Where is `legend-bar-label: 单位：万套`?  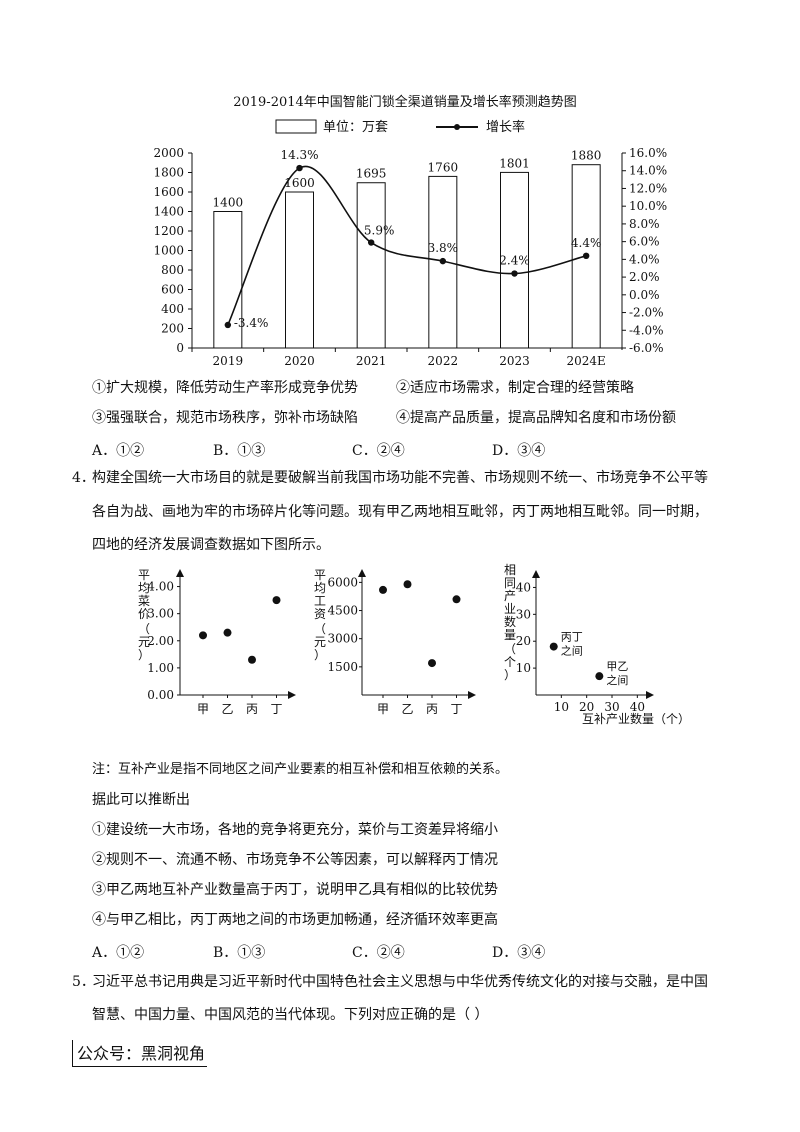
legend-bar-label: 单位：万套 is located at coordinates (355, 127).